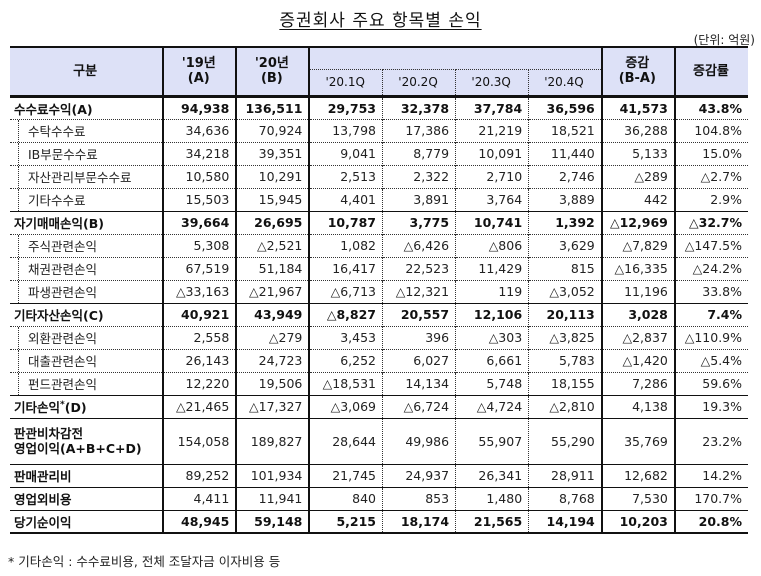 Image resolution: width=761 pixels, height=576 pixels. I want to click on cell-value: 5,133, so click(637, 153).